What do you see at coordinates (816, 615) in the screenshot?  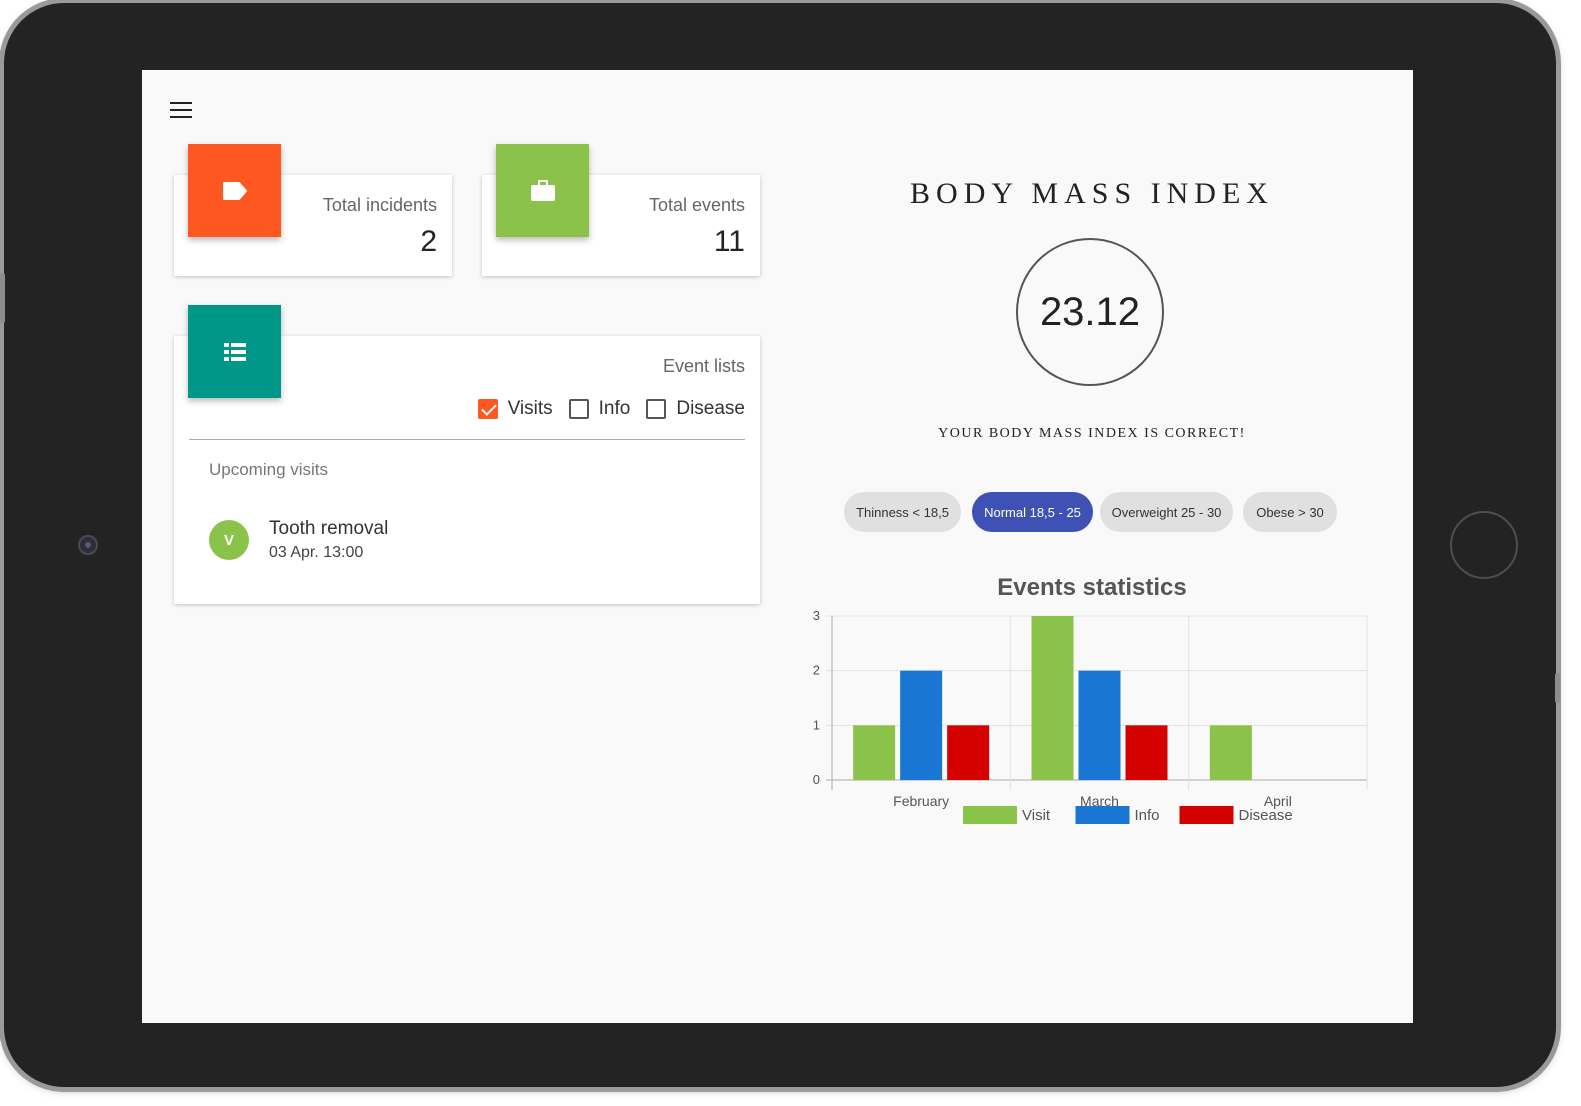 I see `y-tick-label: 3` at bounding box center [816, 615].